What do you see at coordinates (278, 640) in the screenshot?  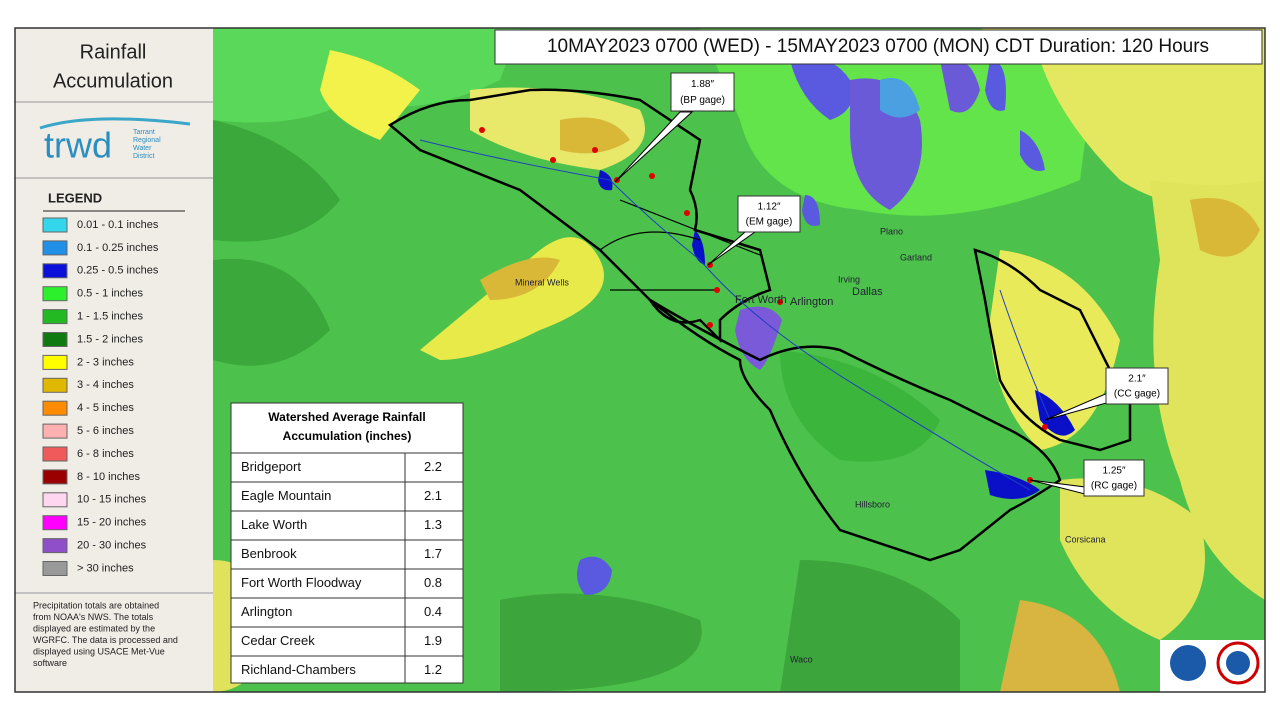 I see `row-name: Cedar Creek` at bounding box center [278, 640].